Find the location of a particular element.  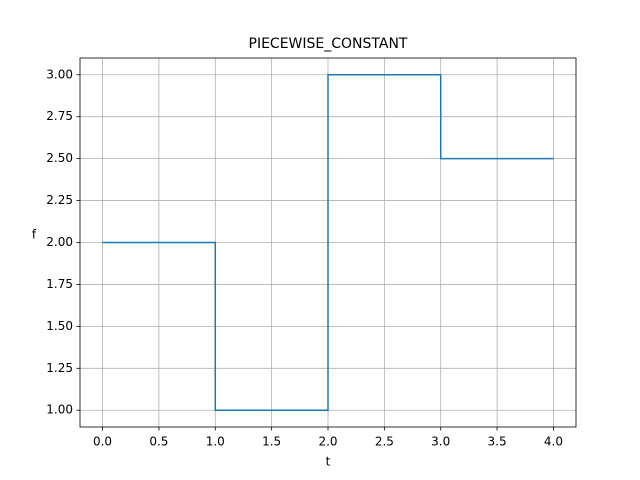

y-tick-label: 1.25 is located at coordinates (59, 368).